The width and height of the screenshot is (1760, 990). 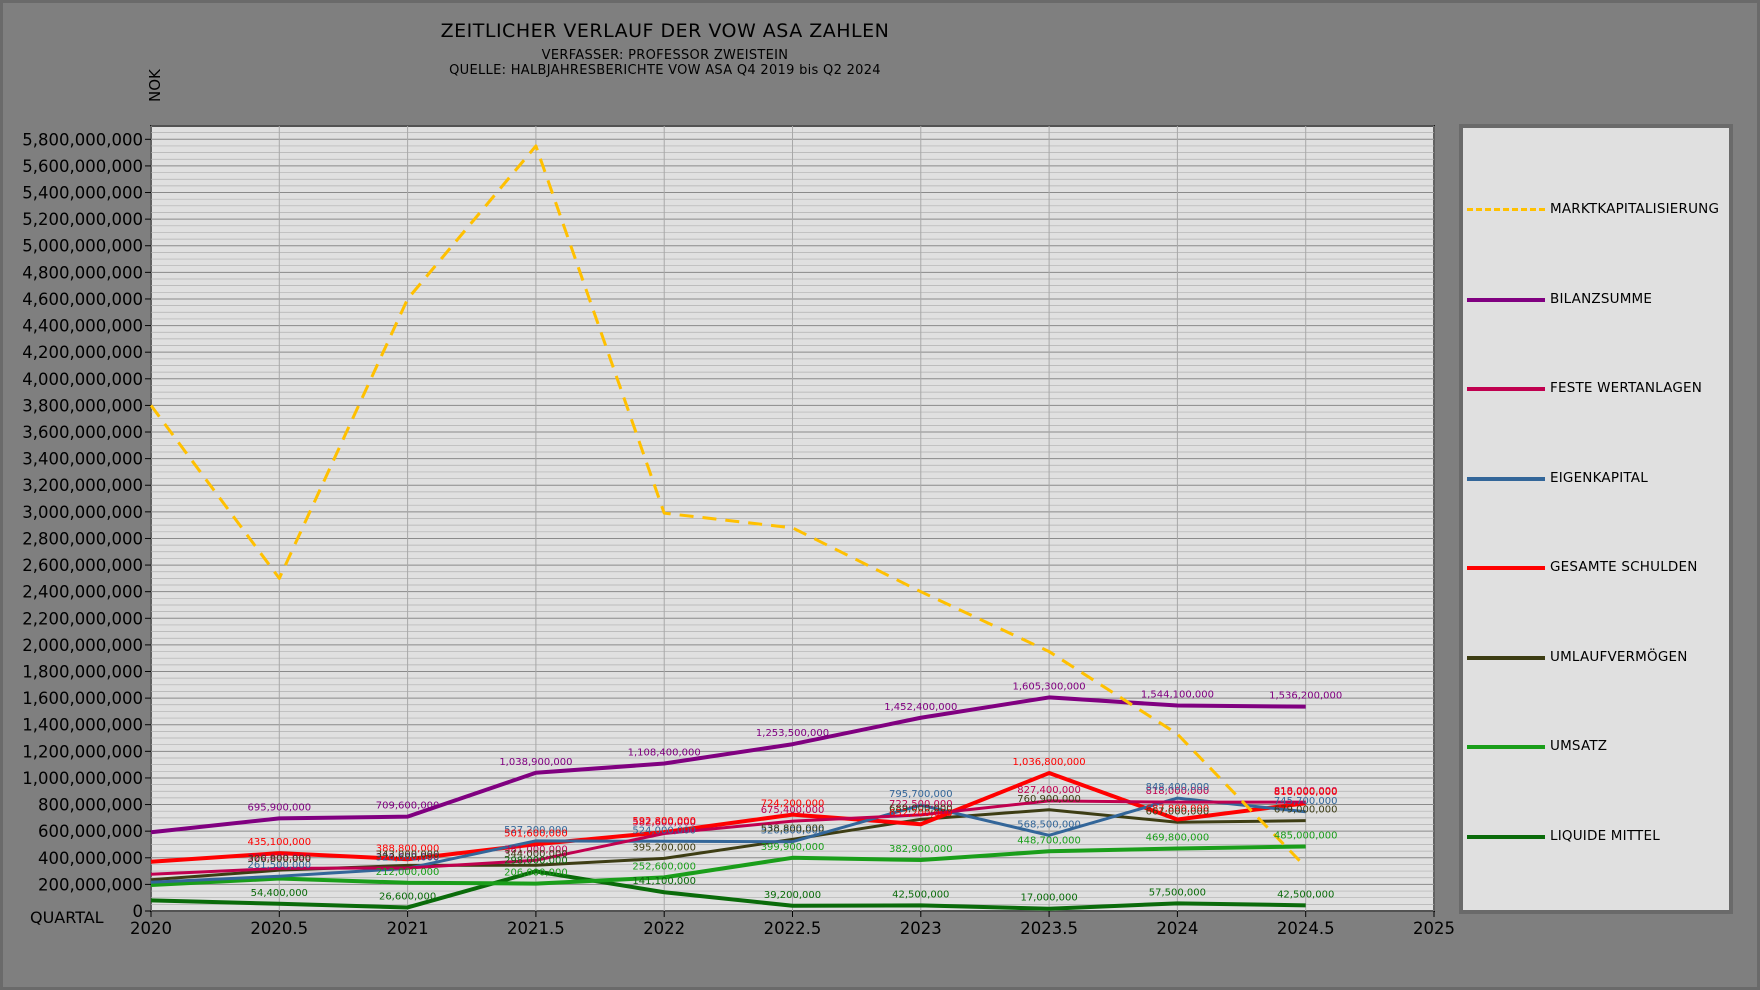 I want to click on data-label: 810,000,000, so click(x=1306, y=792).